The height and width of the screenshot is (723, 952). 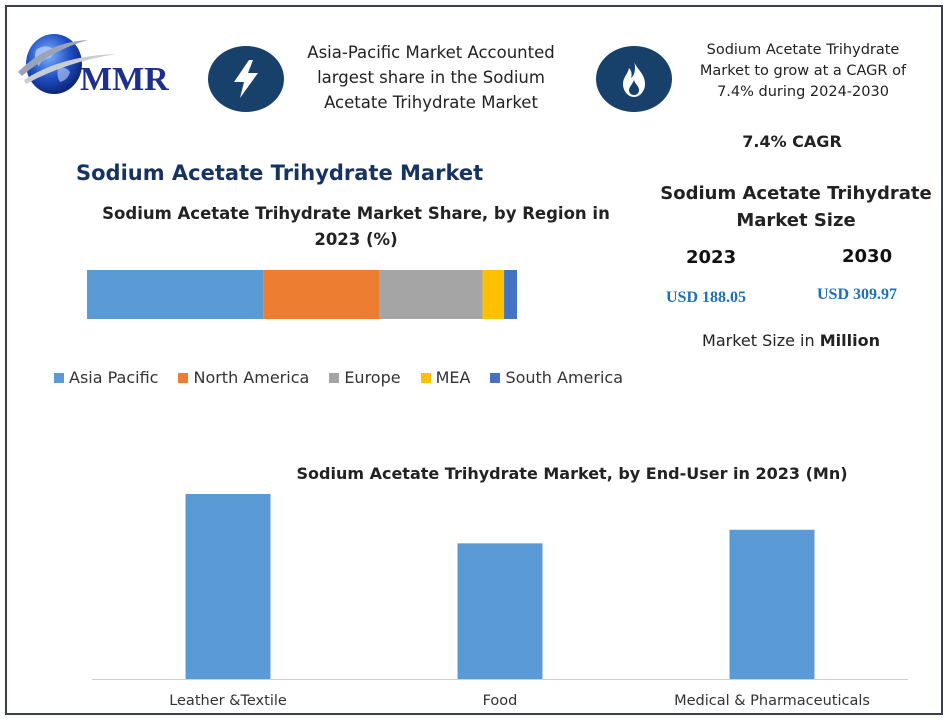 I want to click on unit-bold: Million, so click(x=849, y=340).